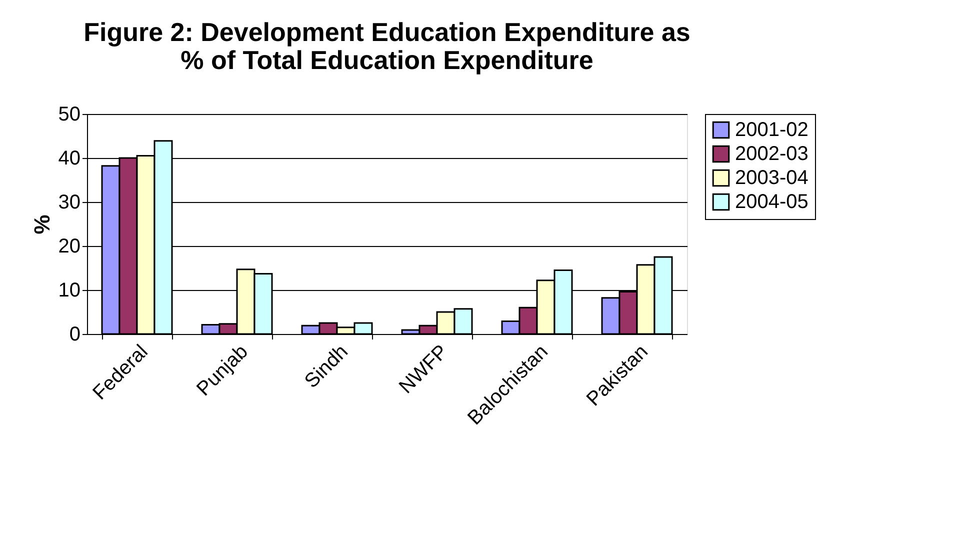 This screenshot has height=546, width=956. I want to click on y-tick-label: 10, so click(69, 291).